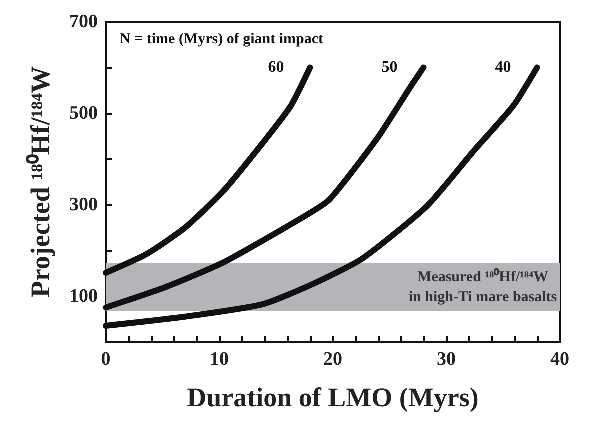 This screenshot has width=589, height=426. Describe the element at coordinates (106, 359) in the screenshot. I see `x-tick-label: 0` at that location.